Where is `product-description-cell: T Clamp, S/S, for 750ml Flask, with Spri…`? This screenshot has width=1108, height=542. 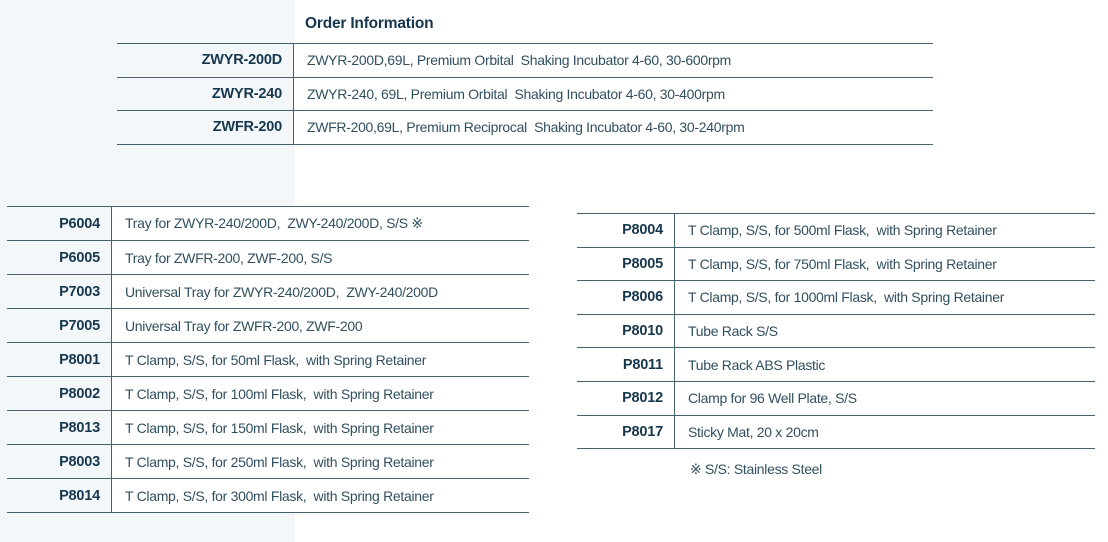
product-description-cell: T Clamp, S/S, for 750ml Flask, with Spri… is located at coordinates (884, 264).